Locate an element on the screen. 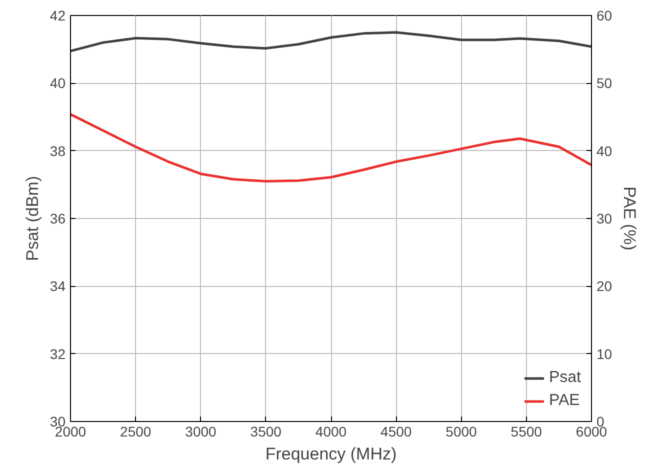 Image resolution: width=661 pixels, height=476 pixels. x-axis-title: Frequency (MHz) is located at coordinates (331, 454).